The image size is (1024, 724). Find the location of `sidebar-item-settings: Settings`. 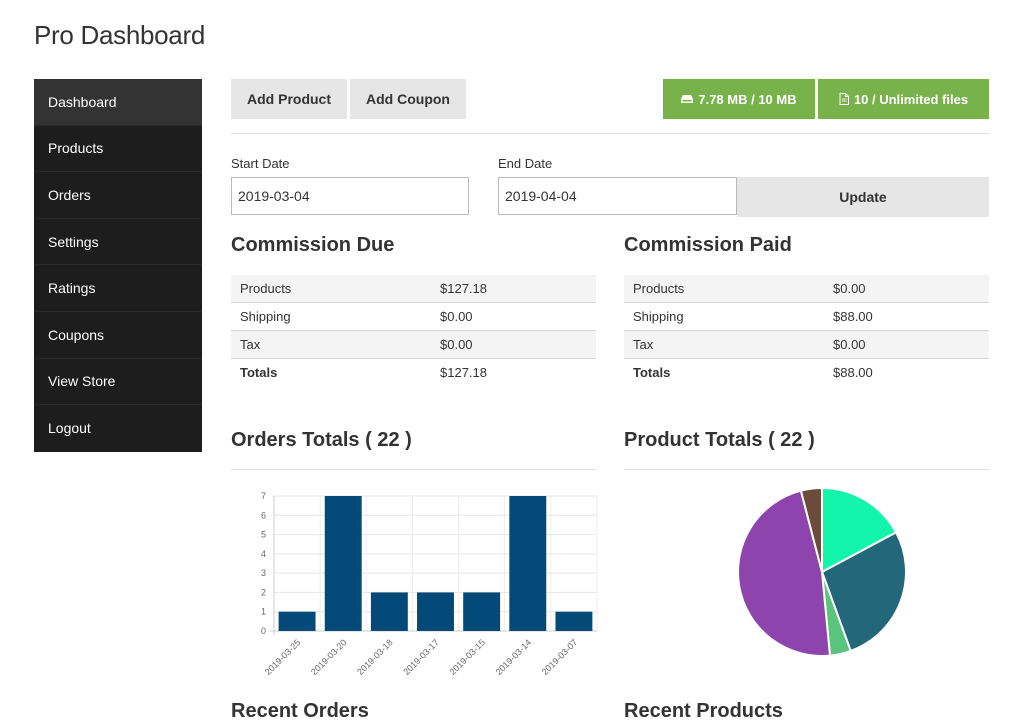

sidebar-item-settings: Settings is located at coordinates (118, 242).